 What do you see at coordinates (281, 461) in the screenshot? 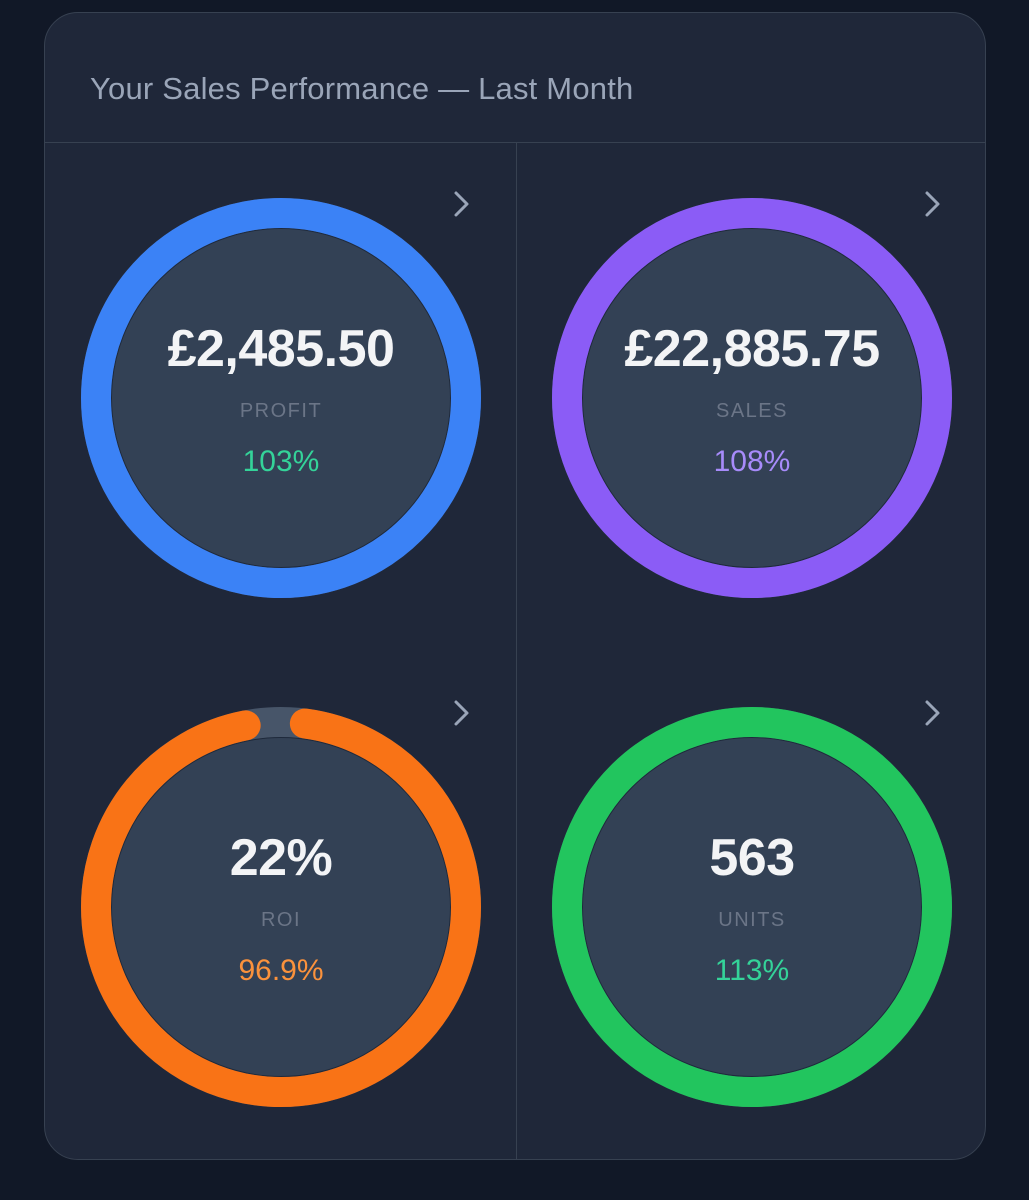
I see `metric-change: 103%` at bounding box center [281, 461].